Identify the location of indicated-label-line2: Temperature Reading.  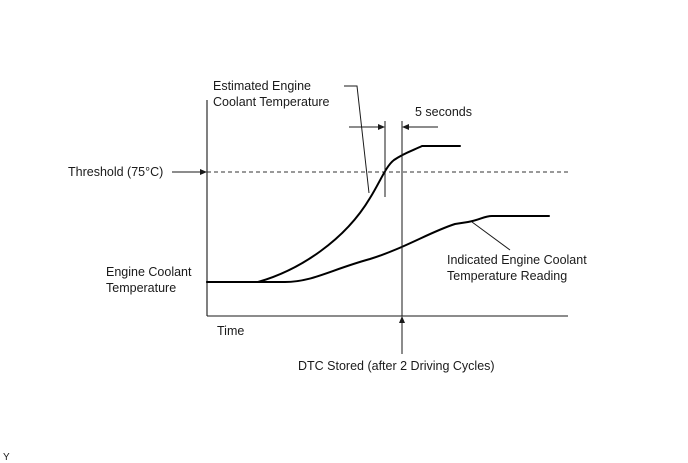
(507, 276).